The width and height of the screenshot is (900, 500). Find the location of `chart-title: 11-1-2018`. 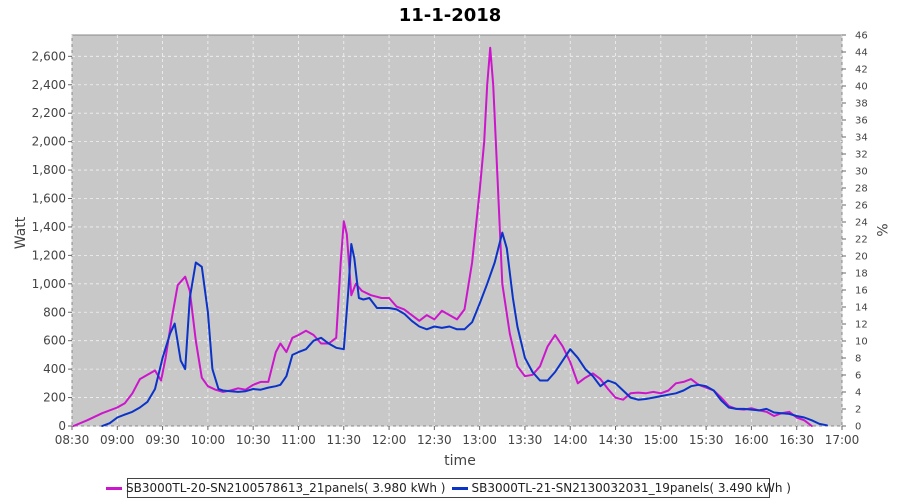

chart-title: 11-1-2018 is located at coordinates (450, 15).